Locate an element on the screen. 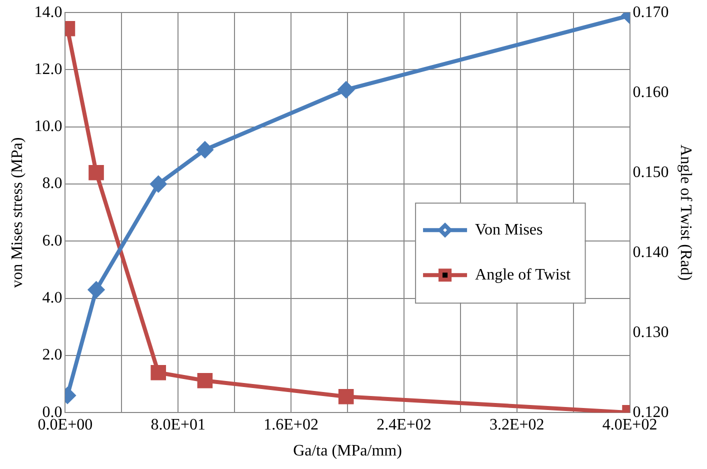  y2-tick-label: 0.140 is located at coordinates (650, 252).